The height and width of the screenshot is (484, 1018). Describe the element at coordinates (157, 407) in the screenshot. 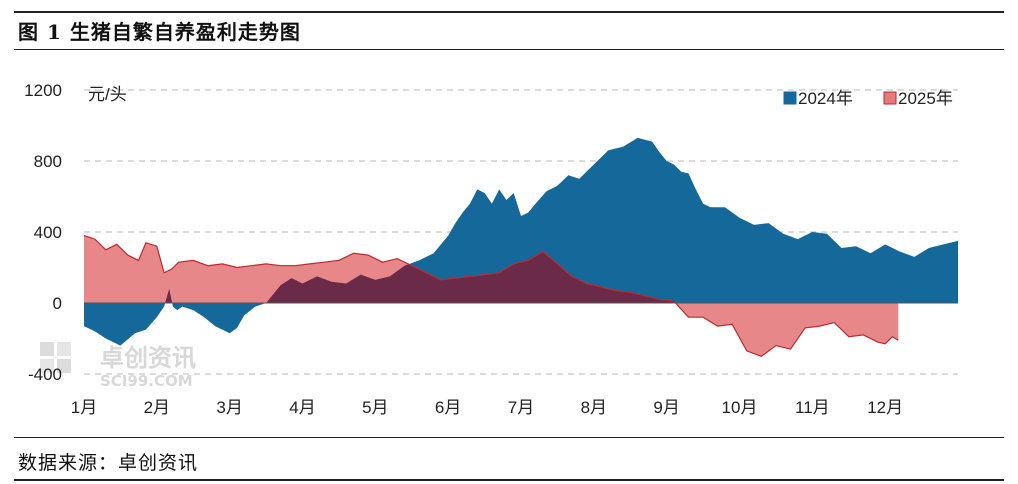

I see `x-tick-label: 2月` at that location.